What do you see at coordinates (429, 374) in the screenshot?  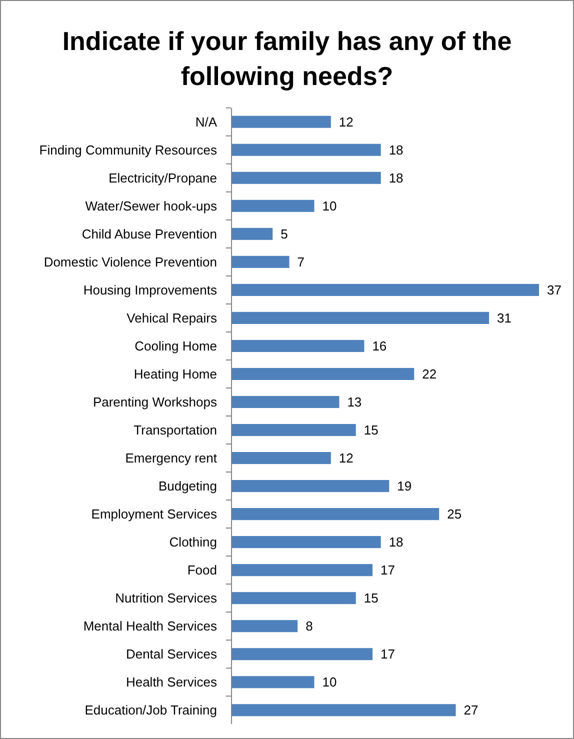 I see `data-label: 22` at bounding box center [429, 374].